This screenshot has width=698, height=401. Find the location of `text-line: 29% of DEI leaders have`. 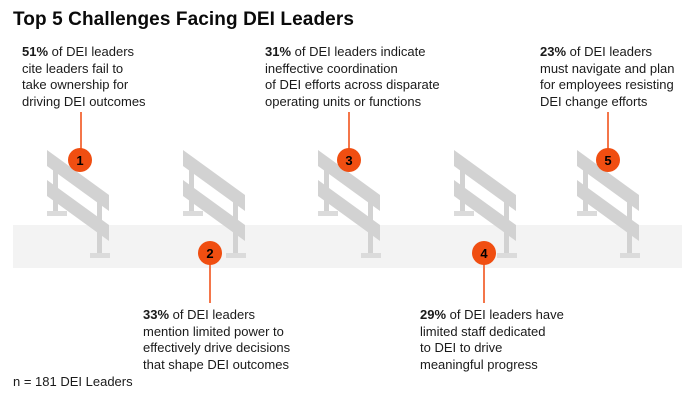

text-line: 29% of DEI leaders have is located at coordinates (492, 315).